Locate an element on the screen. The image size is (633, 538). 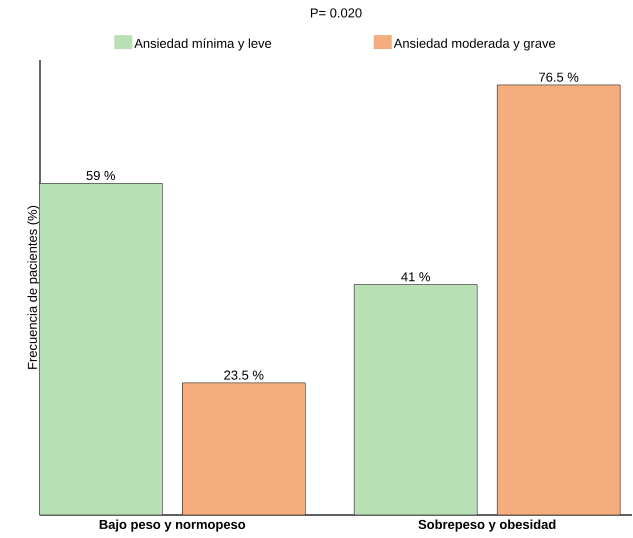
data-label: 76.5 % is located at coordinates (558, 77).